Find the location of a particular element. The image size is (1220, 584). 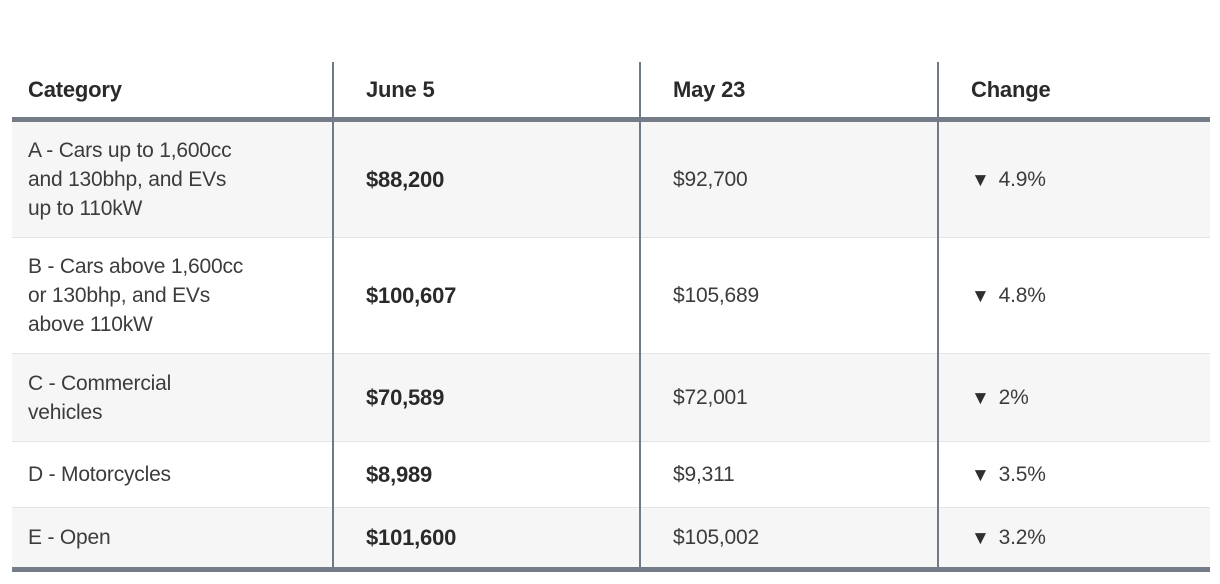

june5-price-cell: $100,607 is located at coordinates (486, 295).